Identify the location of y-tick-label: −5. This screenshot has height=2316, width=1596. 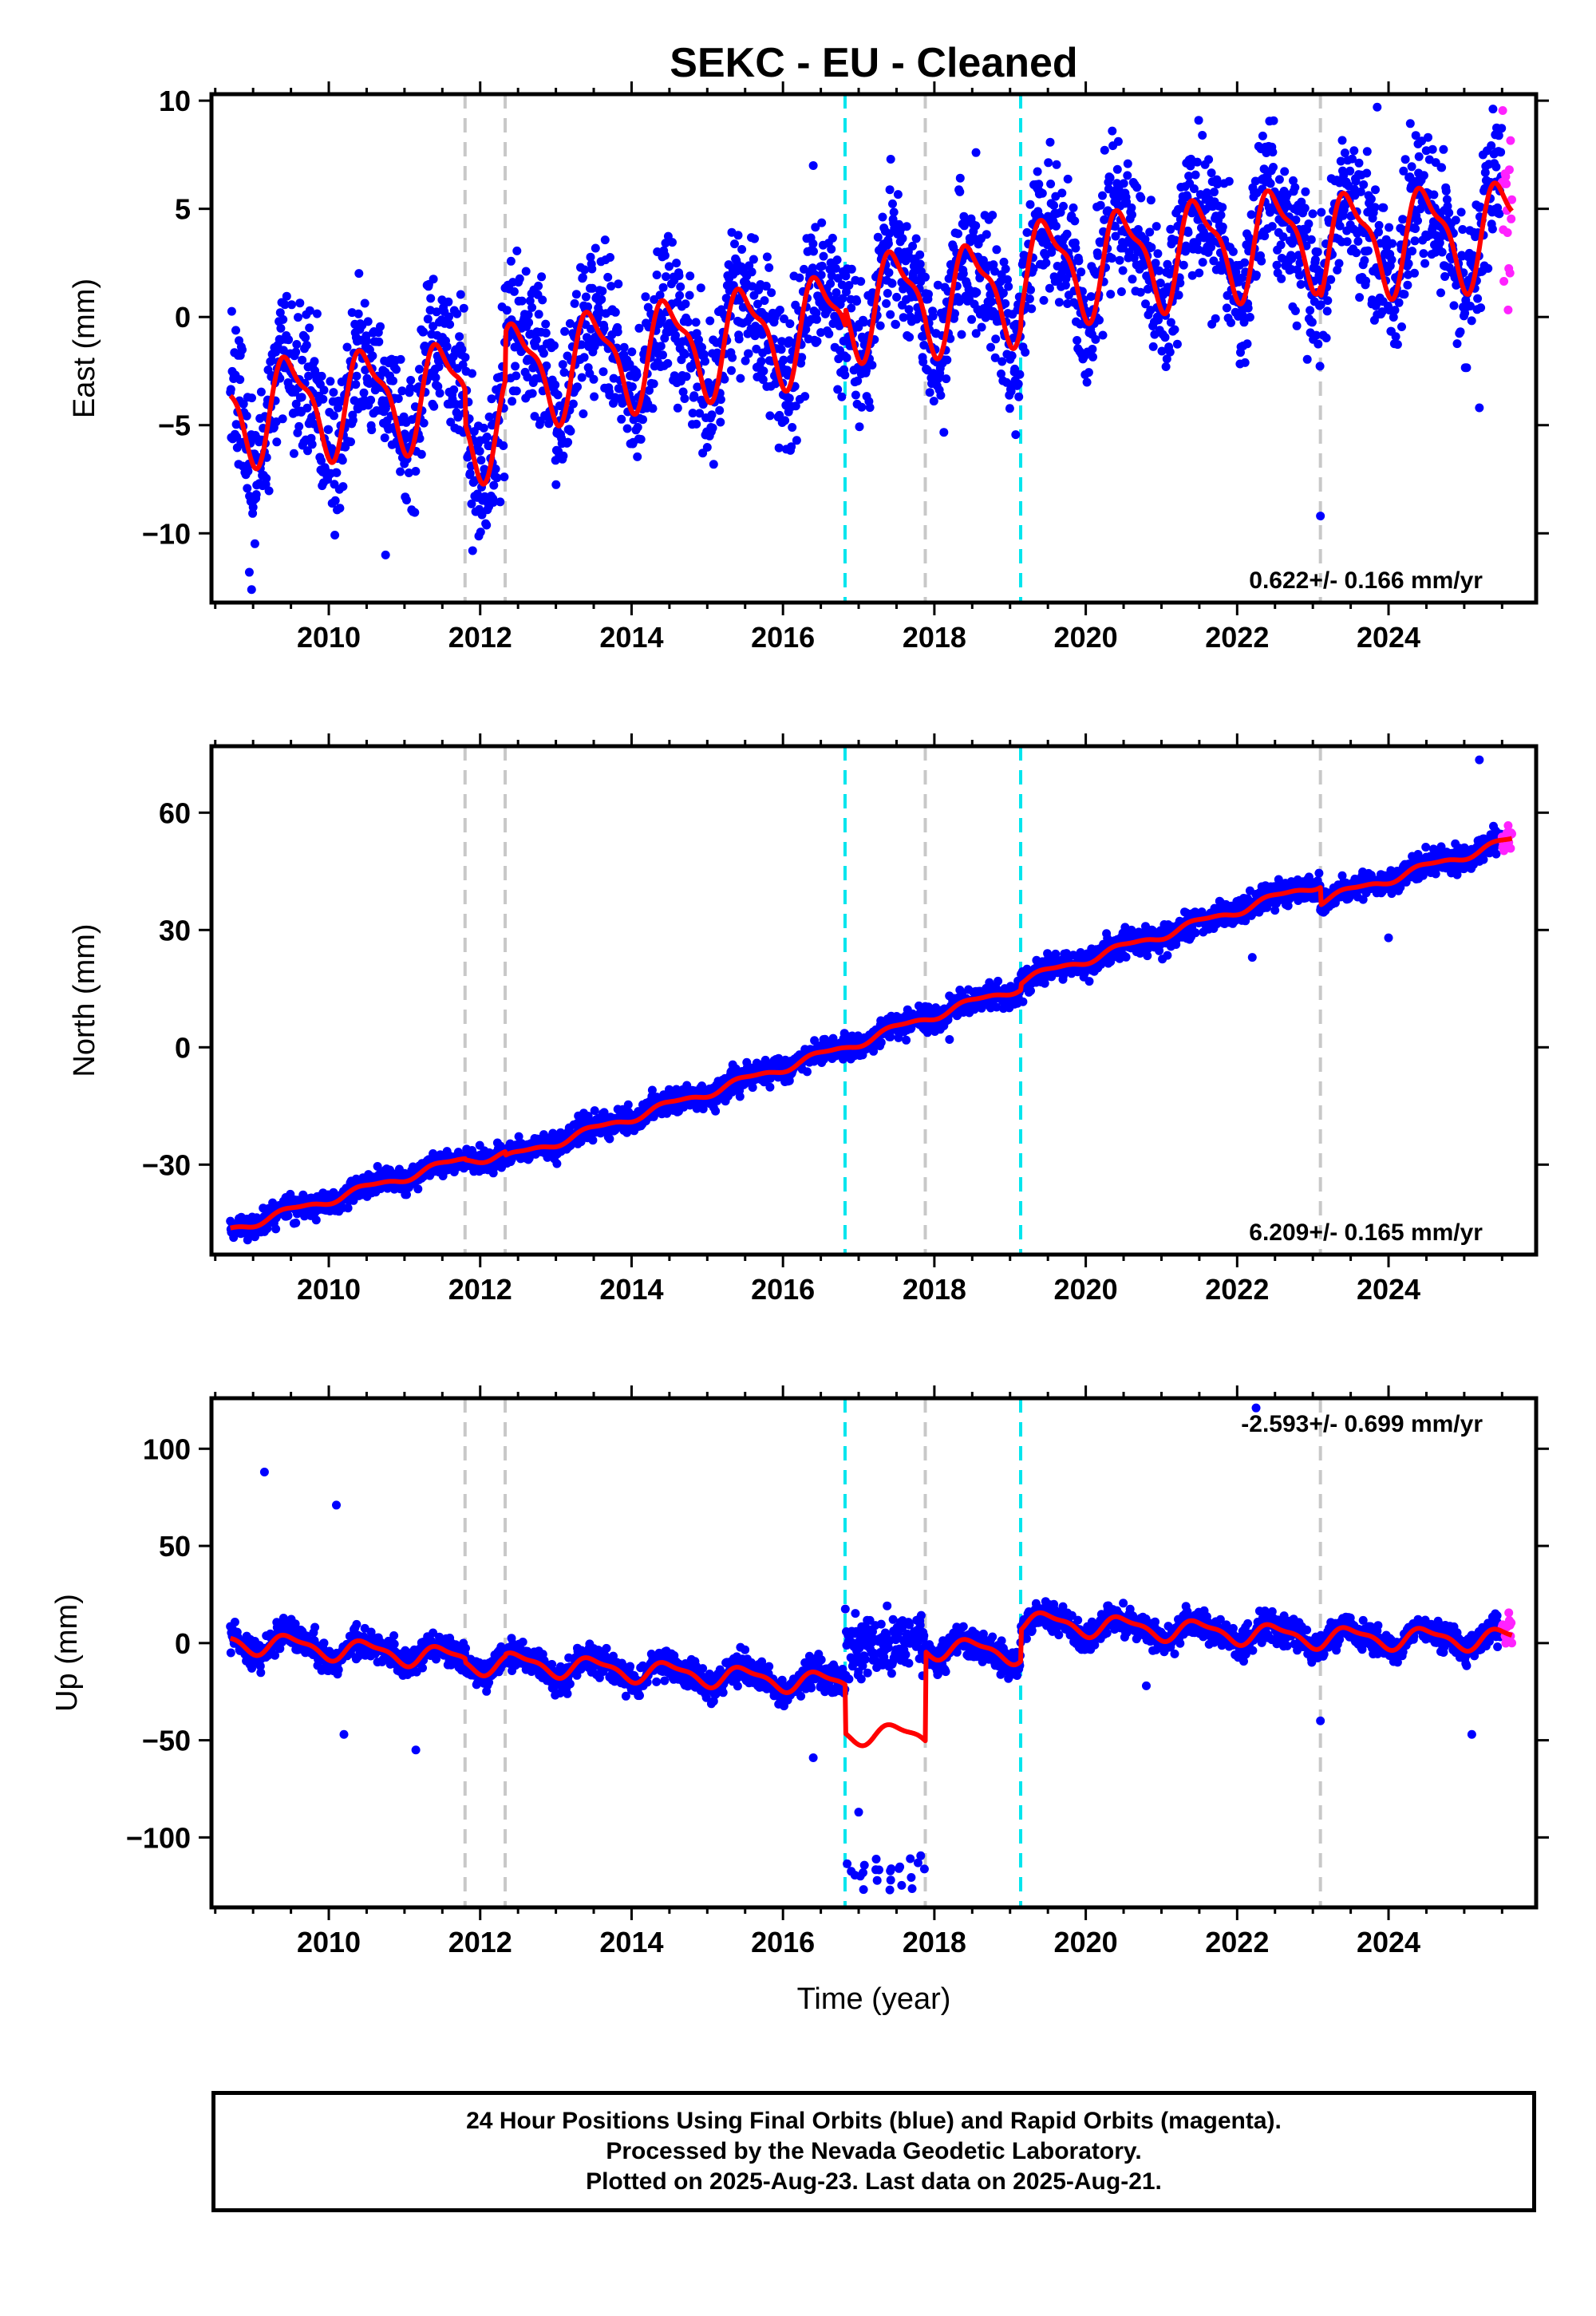
(174, 425).